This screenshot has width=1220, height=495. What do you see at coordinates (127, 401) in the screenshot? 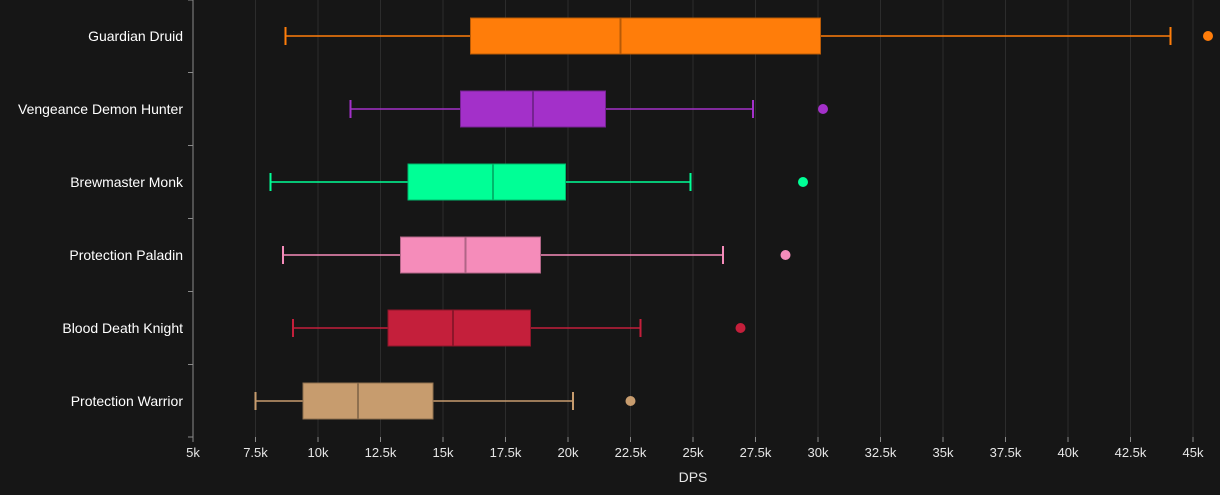
I see `category-label: Protection Warrior` at bounding box center [127, 401].